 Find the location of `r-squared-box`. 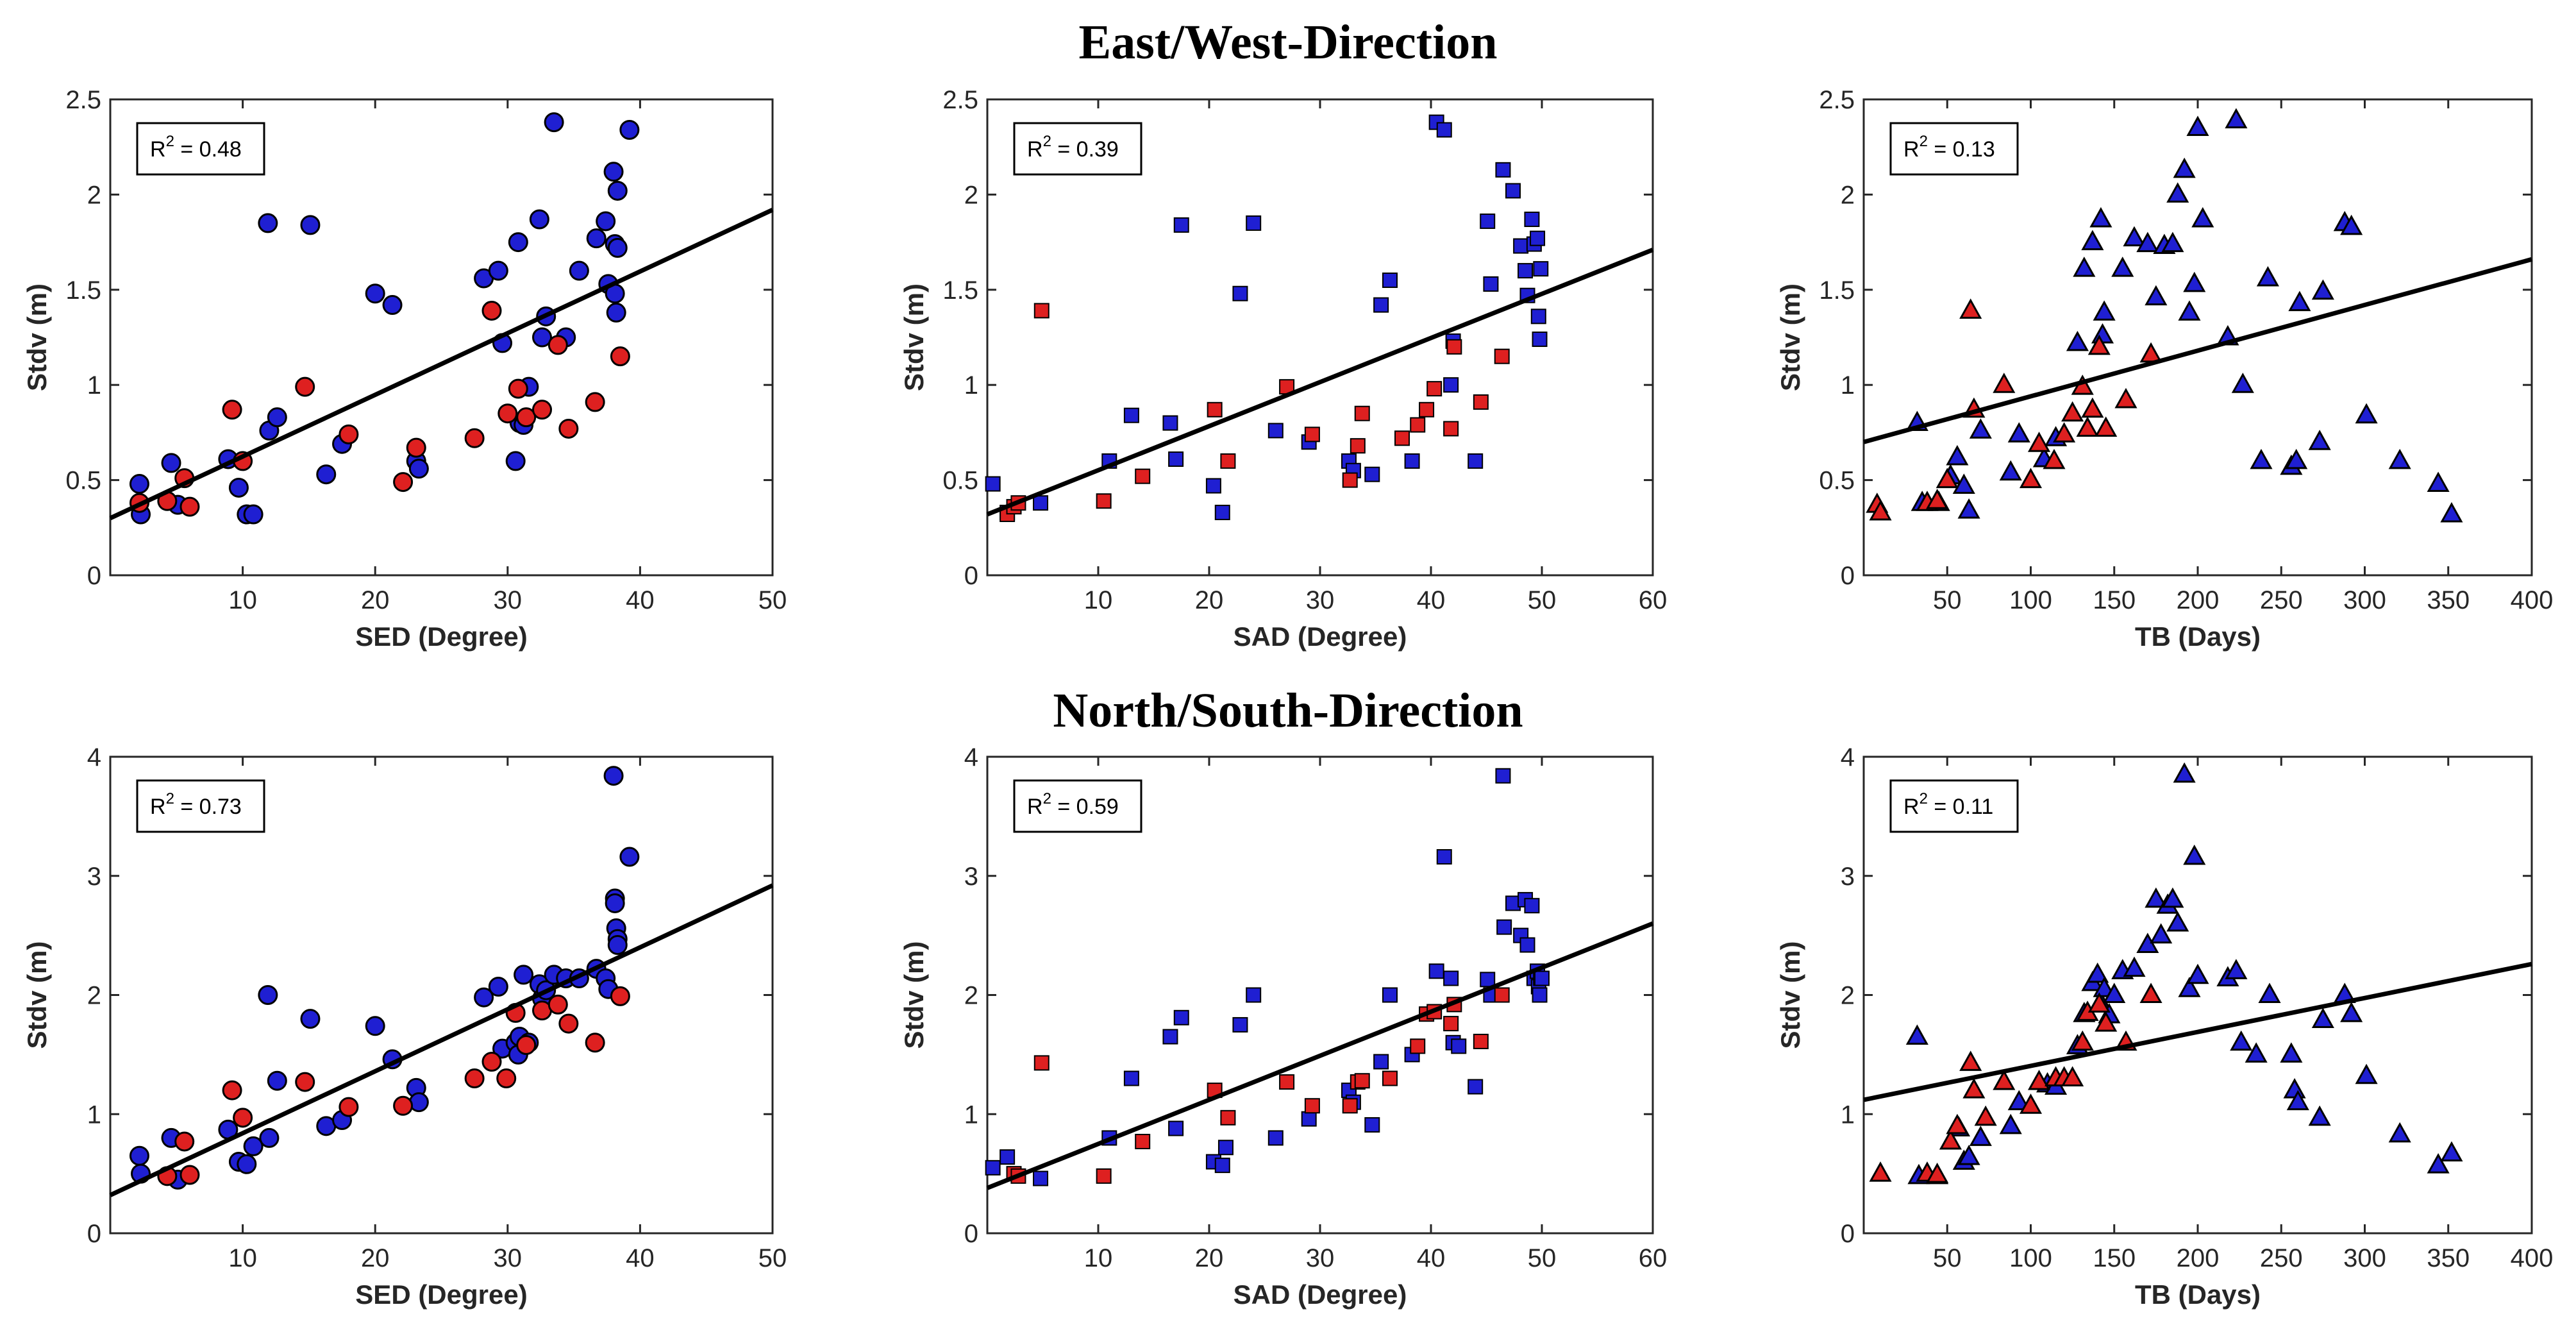

r-squared-box is located at coordinates (1954, 149).